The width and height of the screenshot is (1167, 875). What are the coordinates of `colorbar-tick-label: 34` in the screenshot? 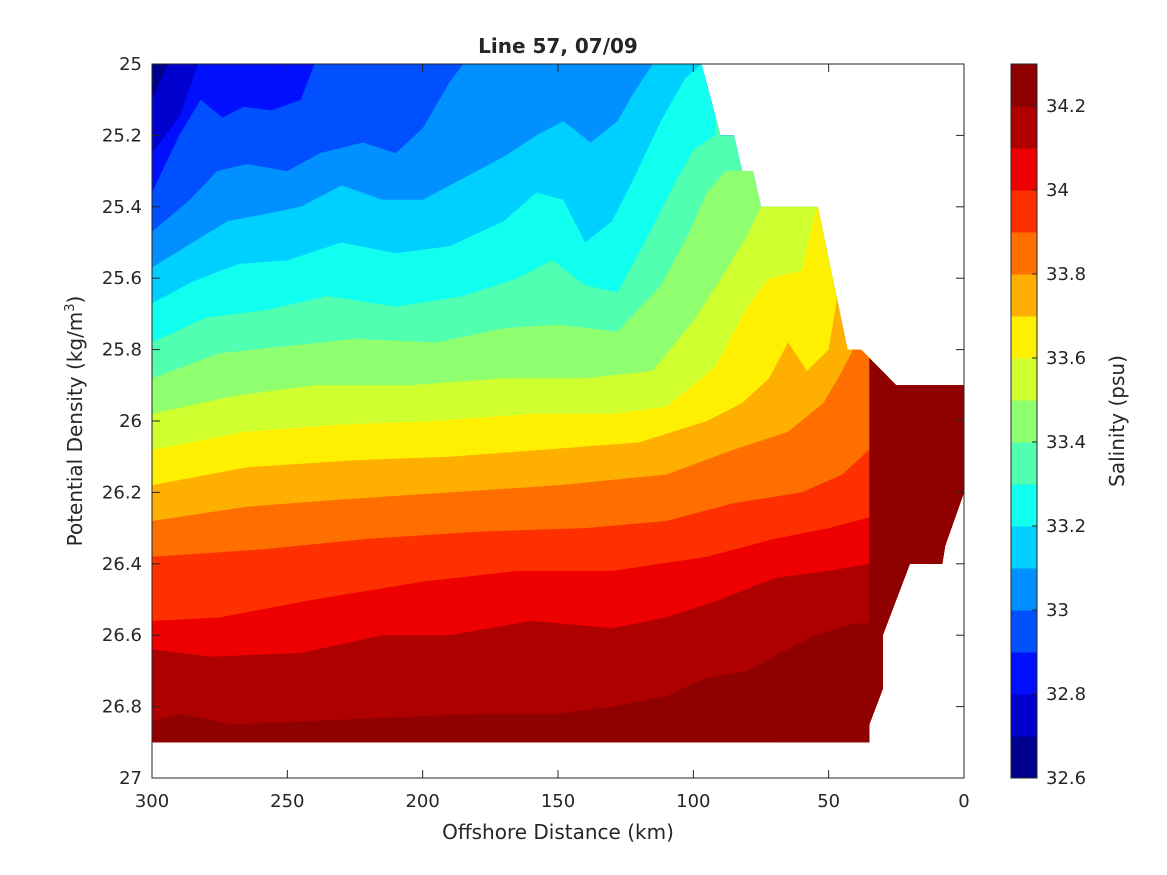 It's located at (1057, 190).